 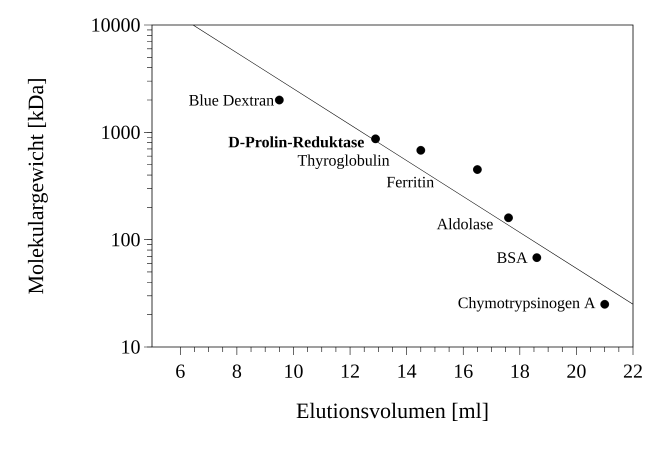 I want to click on x-tick-label: 16, so click(x=464, y=371).